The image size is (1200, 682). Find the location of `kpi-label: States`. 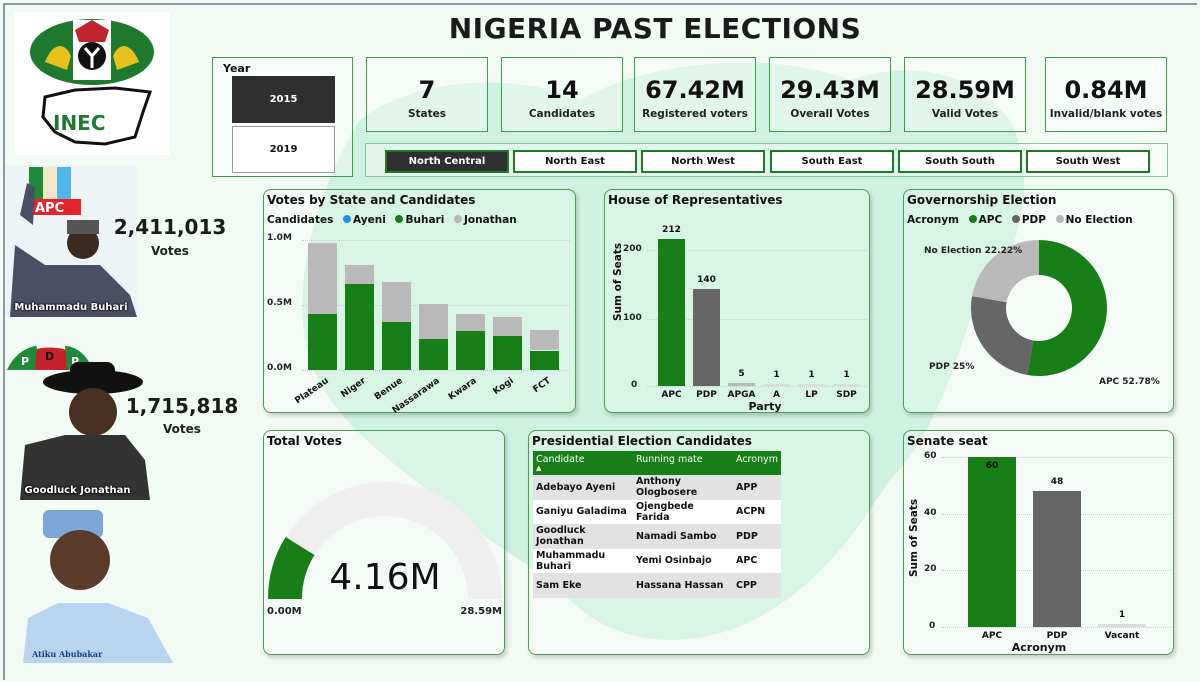

kpi-label: States is located at coordinates (427, 114).